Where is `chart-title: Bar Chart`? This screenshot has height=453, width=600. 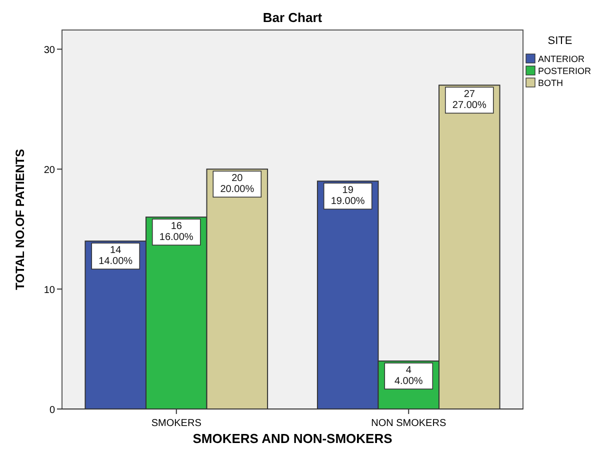 chart-title: Bar Chart is located at coordinates (292, 17).